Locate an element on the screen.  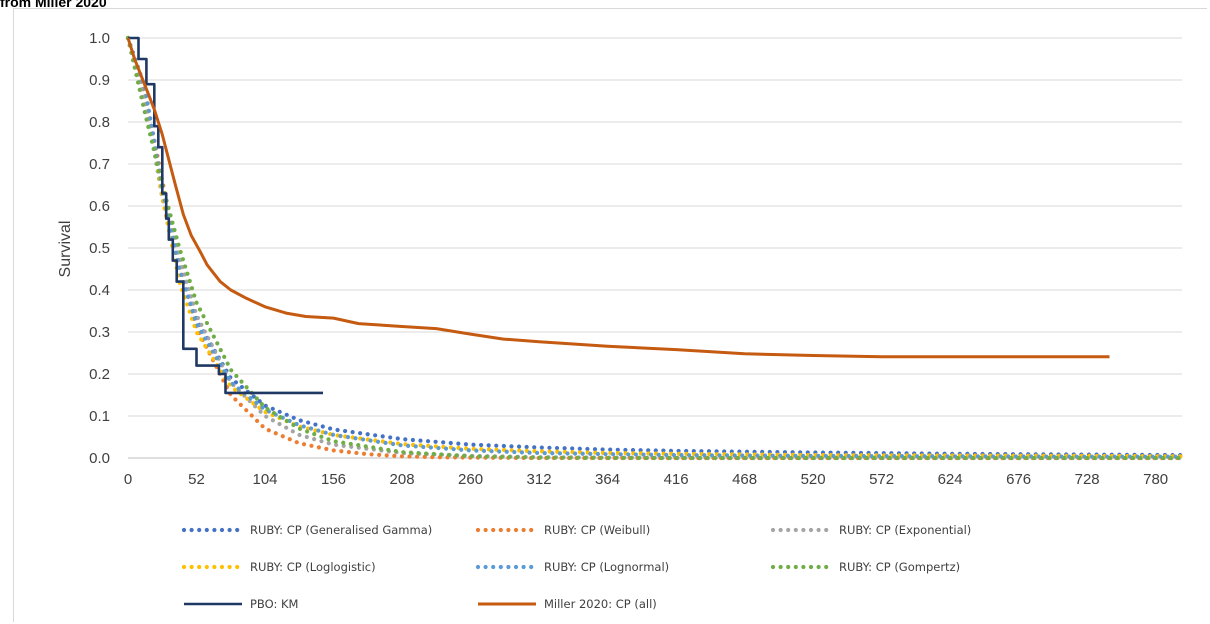
chart-caption: from Miller 2020 is located at coordinates (53, 5).